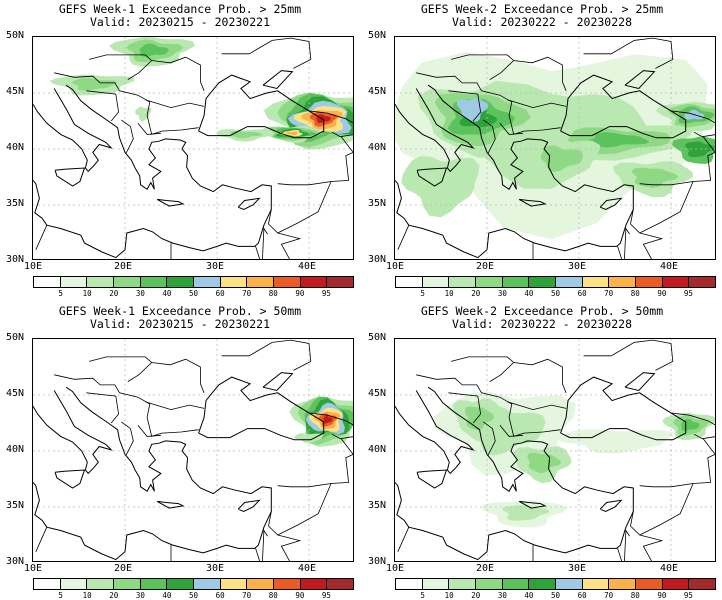 The image size is (722, 600). What do you see at coordinates (582, 293) in the screenshot?
I see `colorbar-label: 60` at bounding box center [582, 293].